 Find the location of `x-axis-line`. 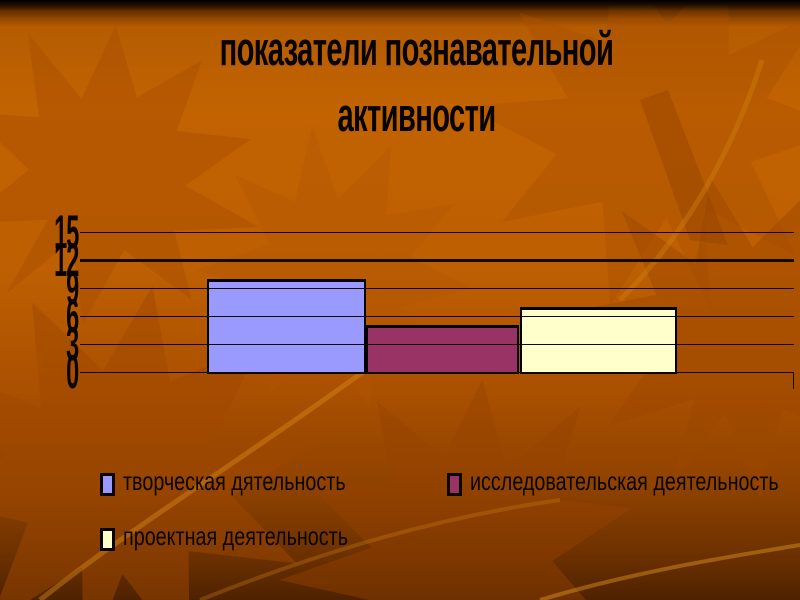

x-axis-line is located at coordinates (437, 372).